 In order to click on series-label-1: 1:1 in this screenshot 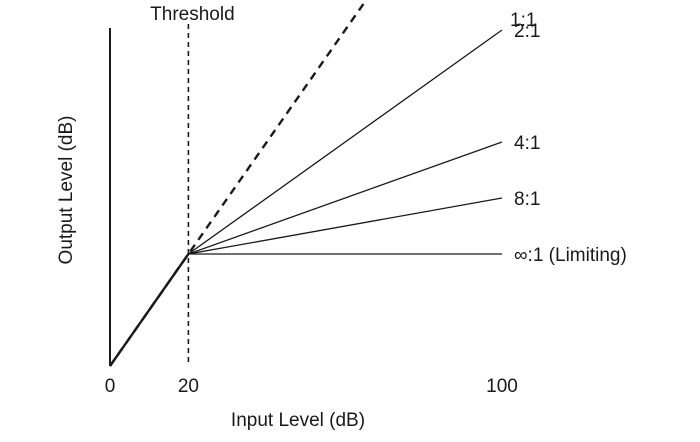, I will do `click(523, 20)`.